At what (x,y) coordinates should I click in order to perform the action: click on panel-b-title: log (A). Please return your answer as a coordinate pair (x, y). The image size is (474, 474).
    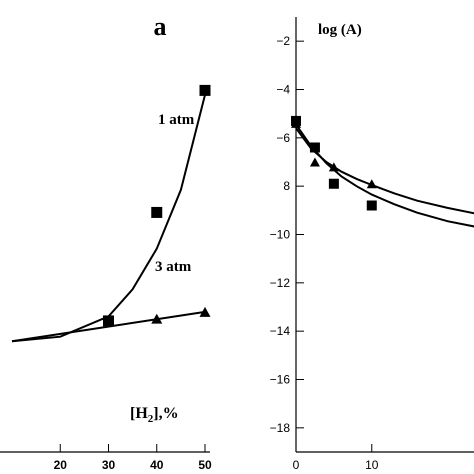
    Looking at the image, I should click on (340, 30).